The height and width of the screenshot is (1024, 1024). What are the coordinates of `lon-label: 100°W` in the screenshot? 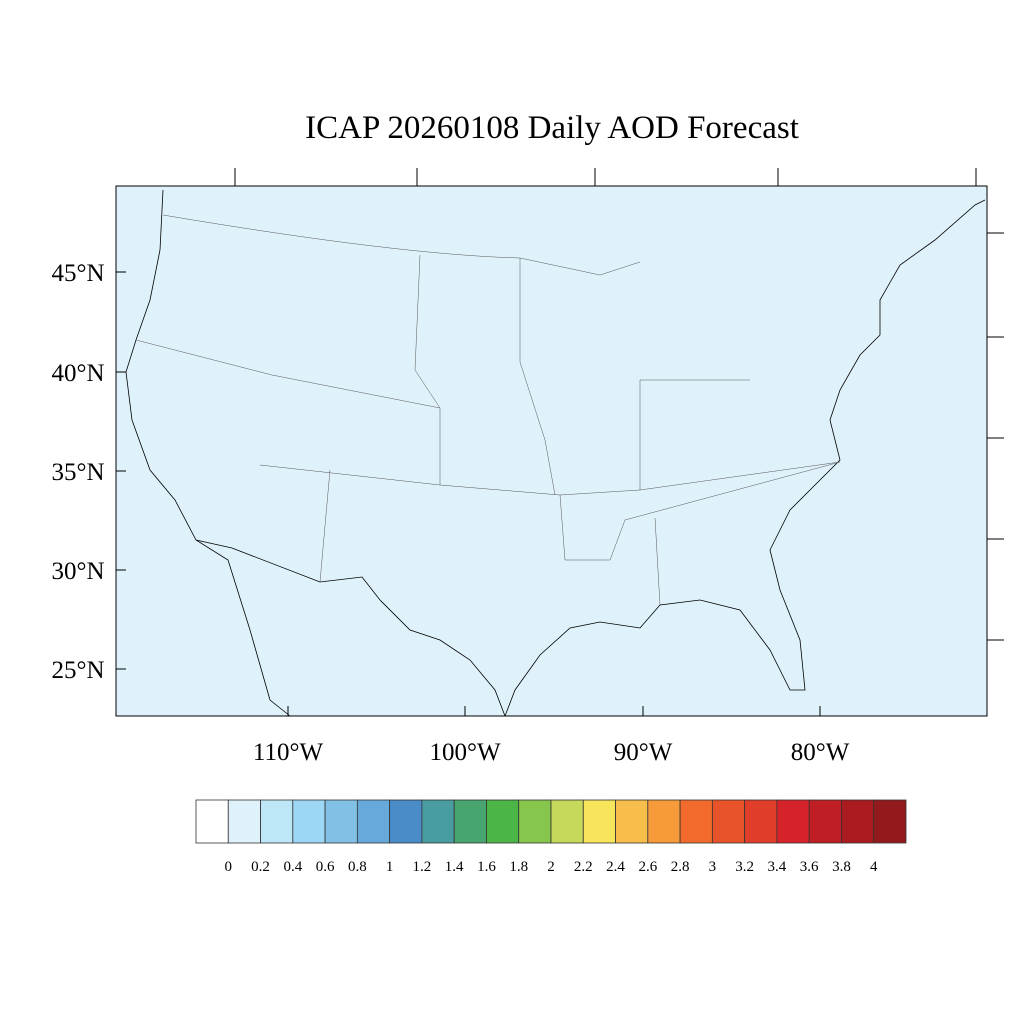 It's located at (464, 752).